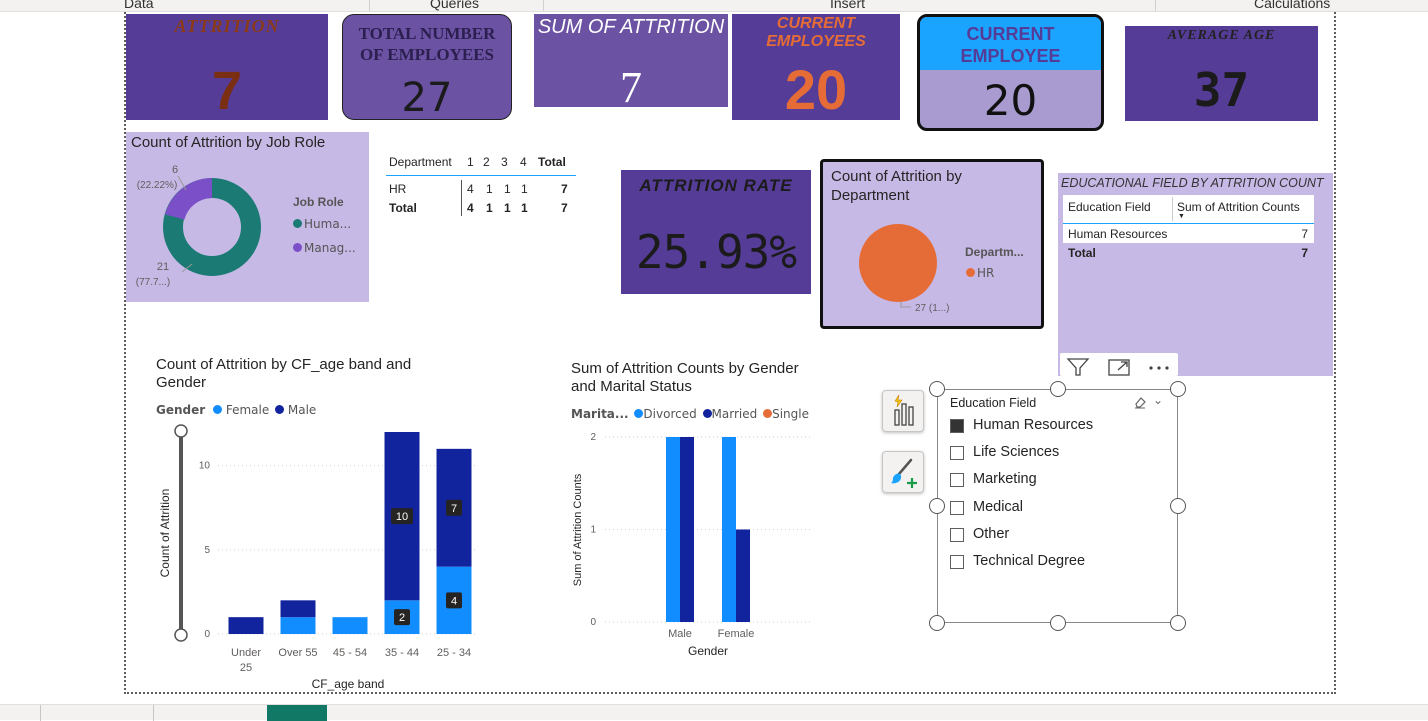 The width and height of the screenshot is (1428, 721). I want to click on build-visual-button, so click(903, 411).